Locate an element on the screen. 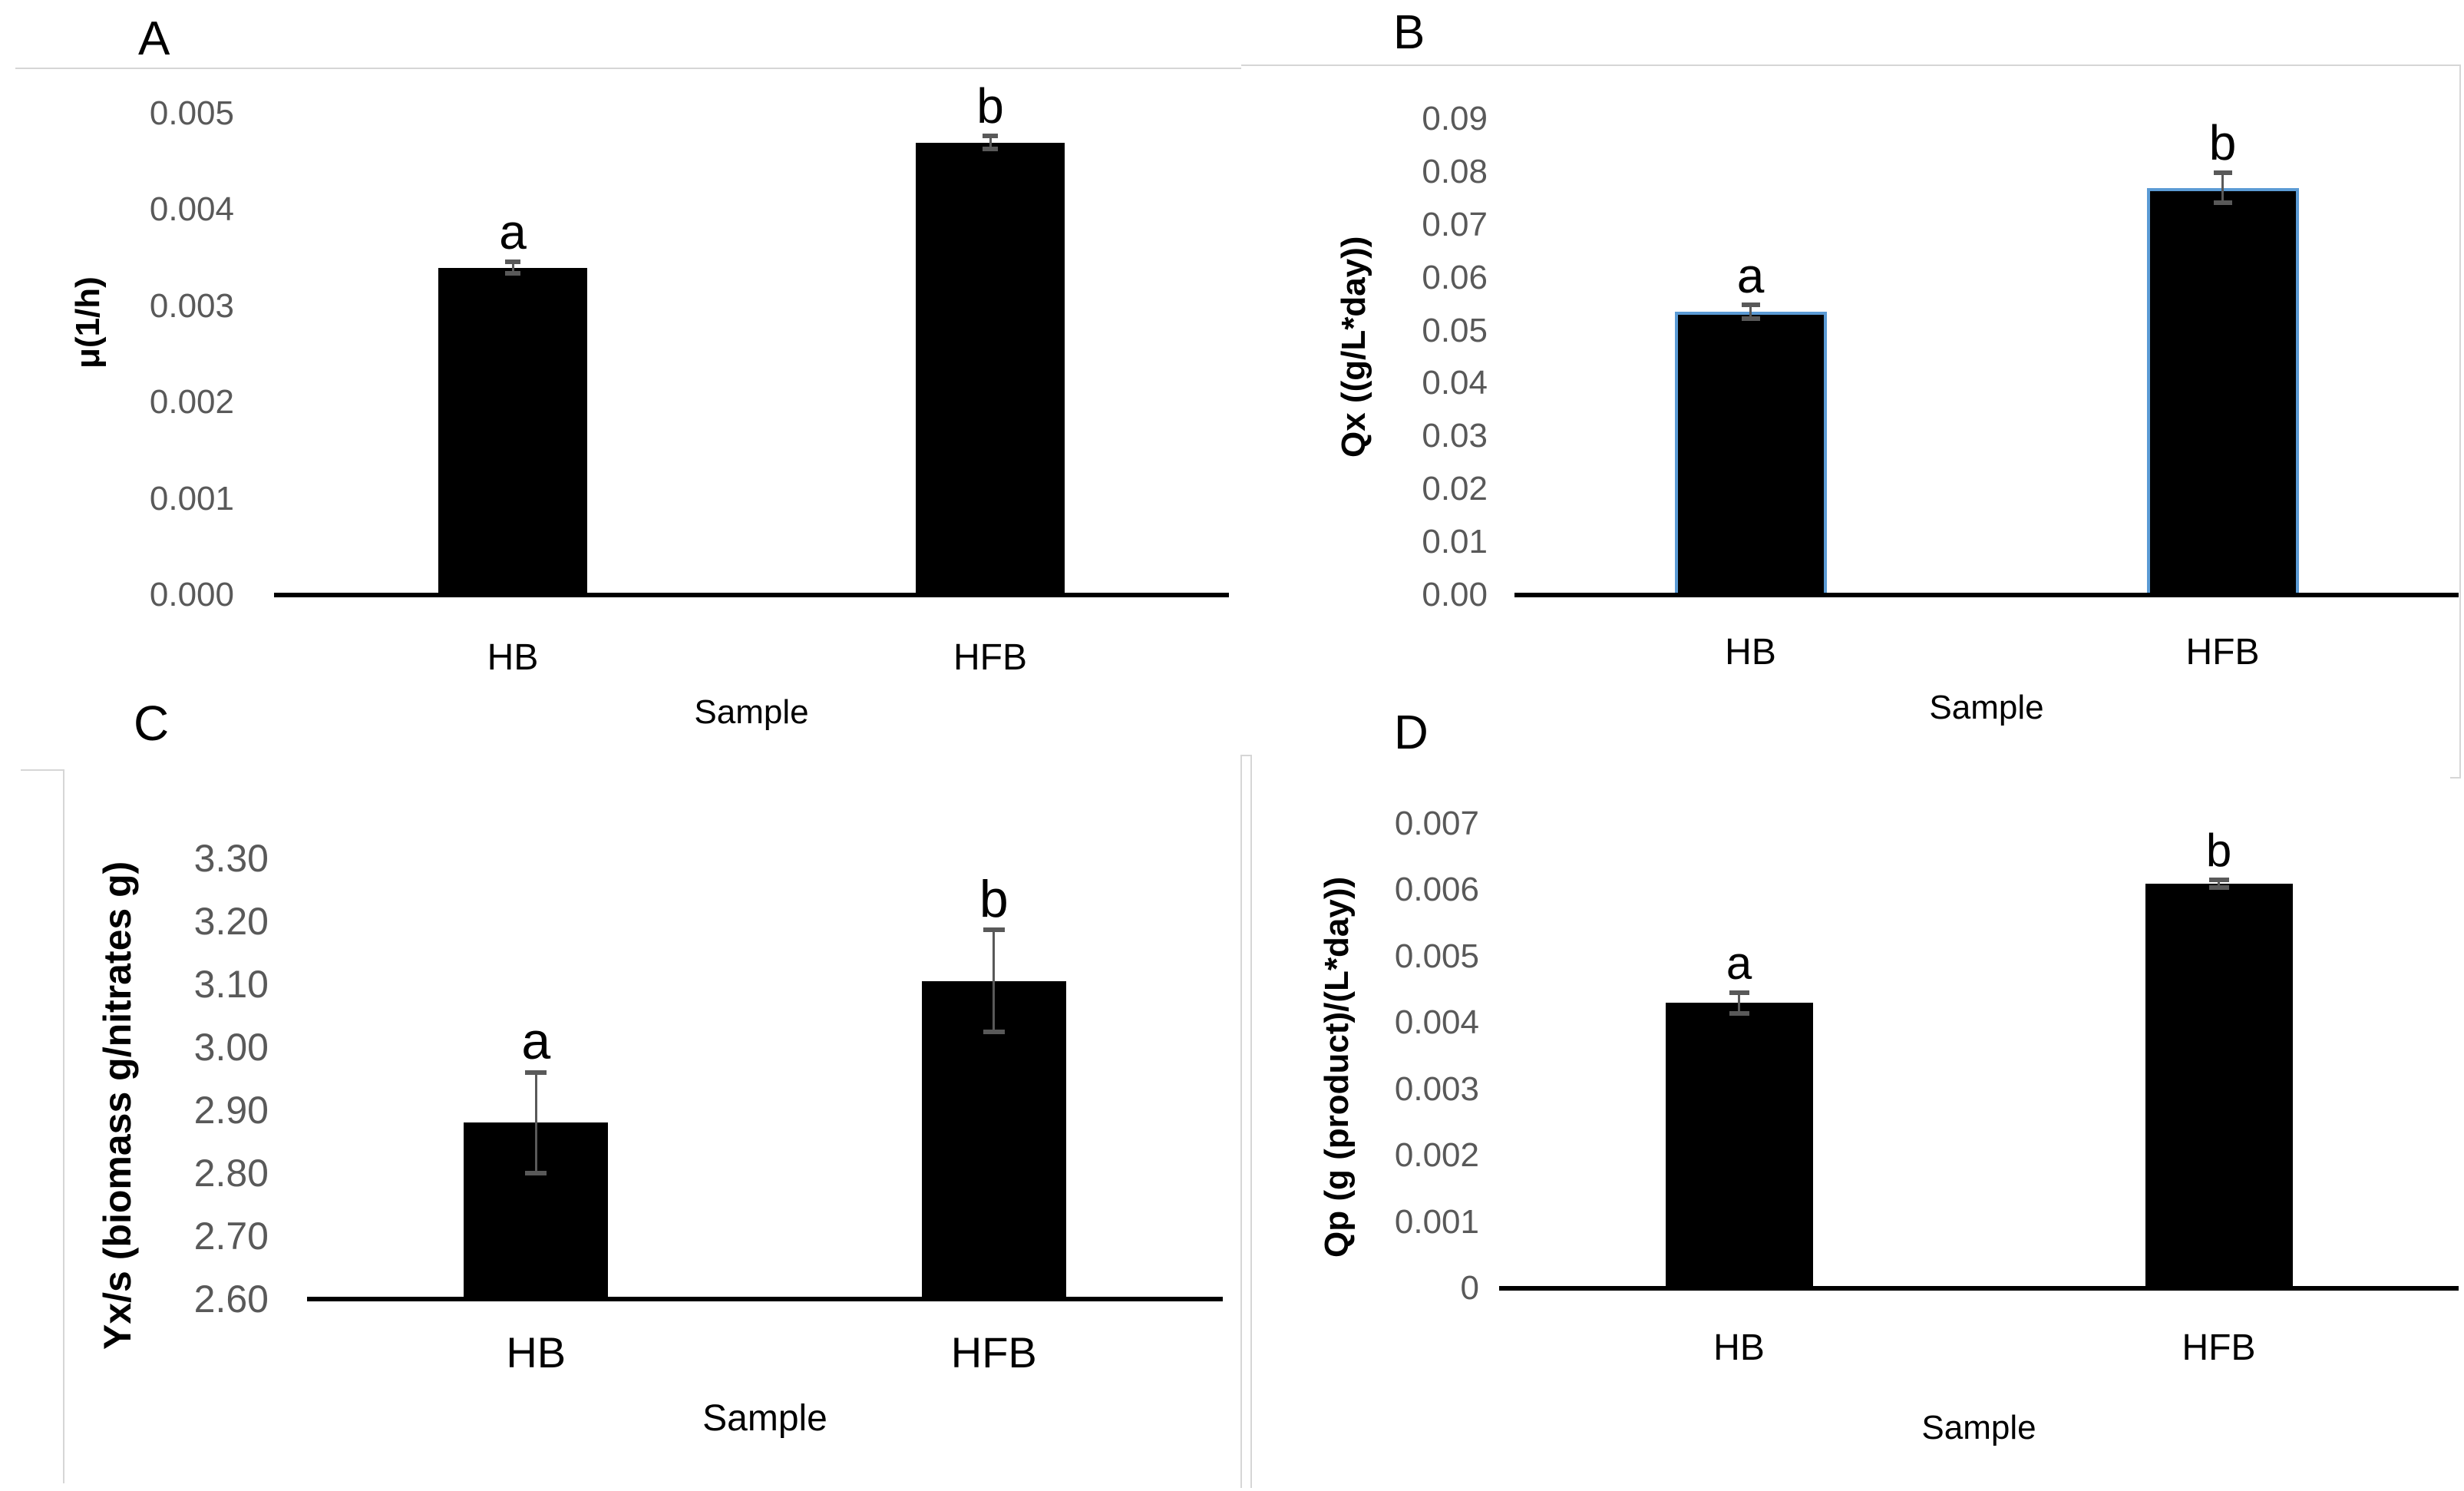 This screenshot has width=2464, height=1491. y-tick-label: 0.02 is located at coordinates (1455, 489).